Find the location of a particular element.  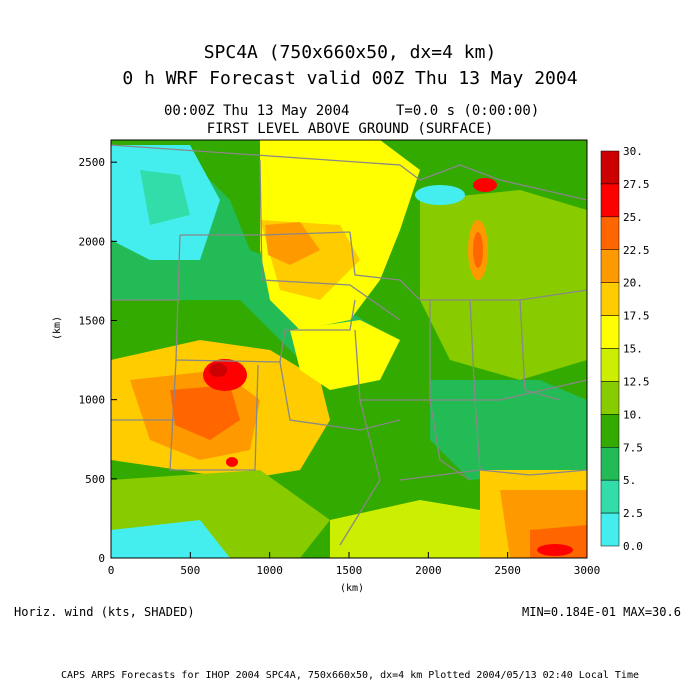

x-tick-label: 2000 is located at coordinates (428, 570).